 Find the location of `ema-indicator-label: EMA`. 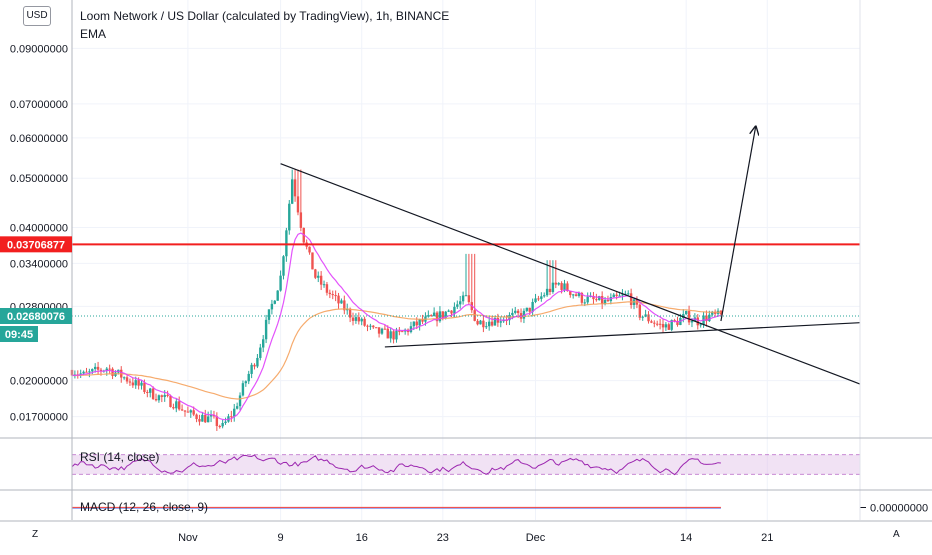

ema-indicator-label: EMA is located at coordinates (93, 34).